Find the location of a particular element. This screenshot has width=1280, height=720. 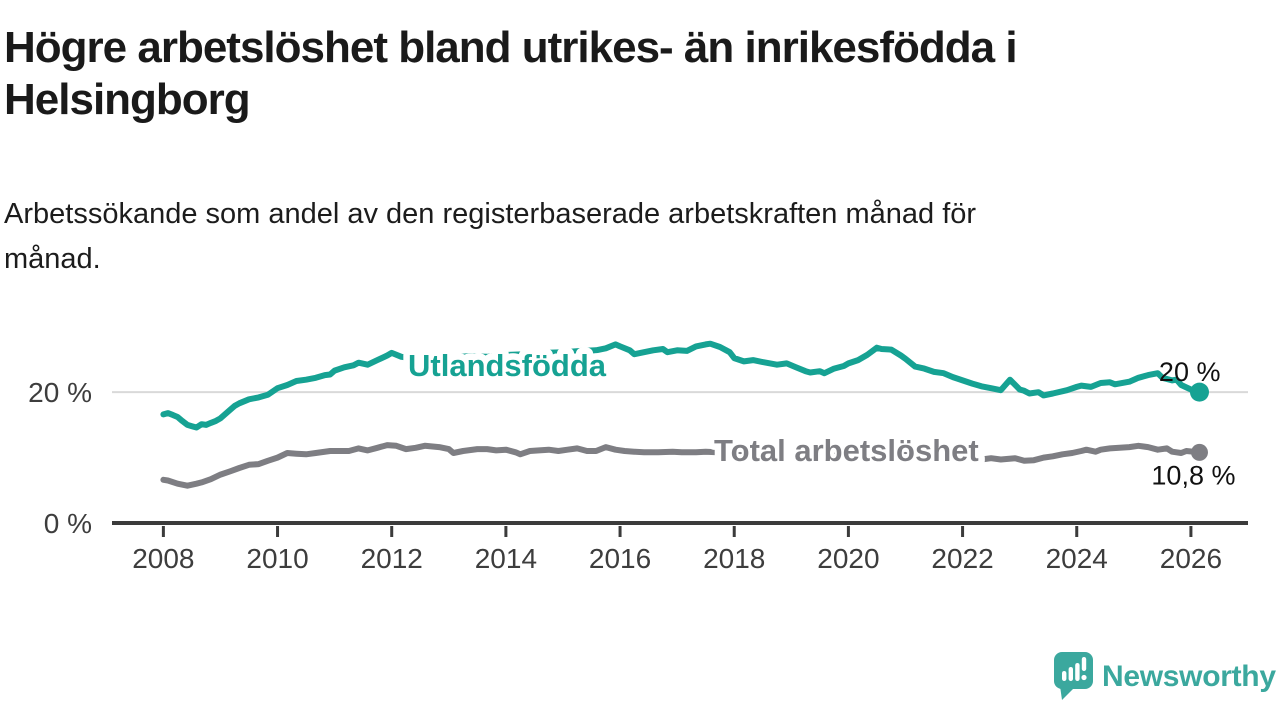

x-tick-label: 2014 is located at coordinates (506, 558).